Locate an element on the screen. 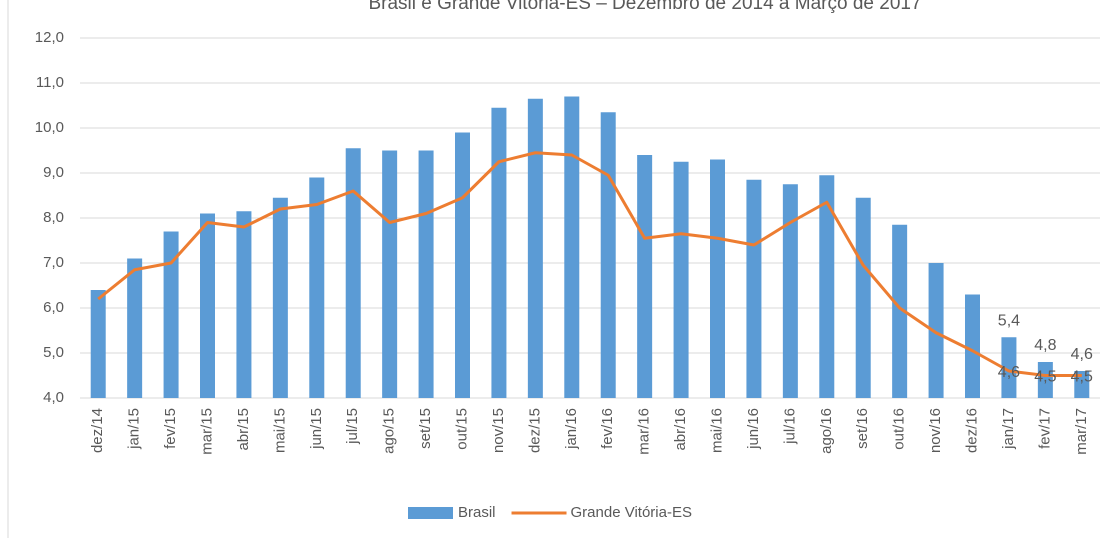 This screenshot has width=1112, height=538. y-tick-label: 7,0 is located at coordinates (53, 262).